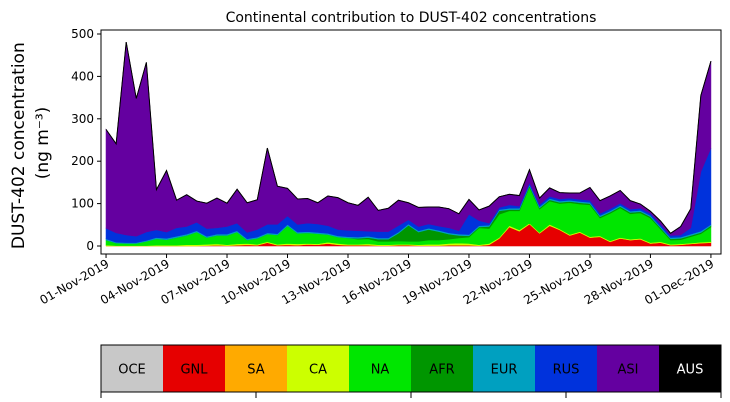 Image resolution: width=730 pixels, height=402 pixels. What do you see at coordinates (82, 76) in the screenshot?
I see `y-tick-label: 400` at bounding box center [82, 76].